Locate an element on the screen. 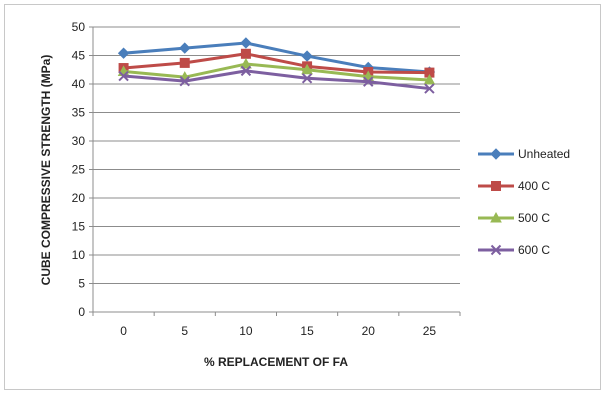 This screenshot has width=605, height=394. series-500-c is located at coordinates (276, 71).